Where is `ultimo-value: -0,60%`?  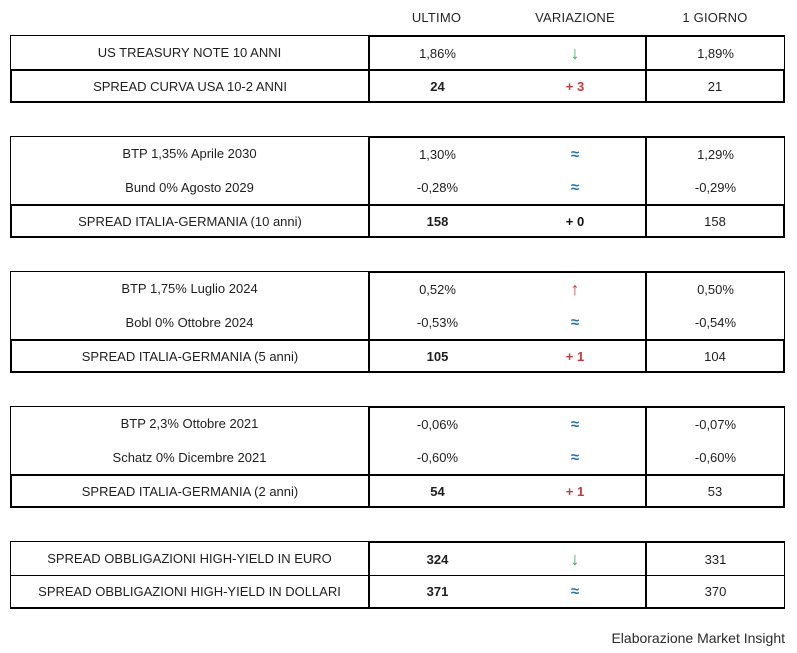
ultimo-value: -0,60% is located at coordinates (436, 457).